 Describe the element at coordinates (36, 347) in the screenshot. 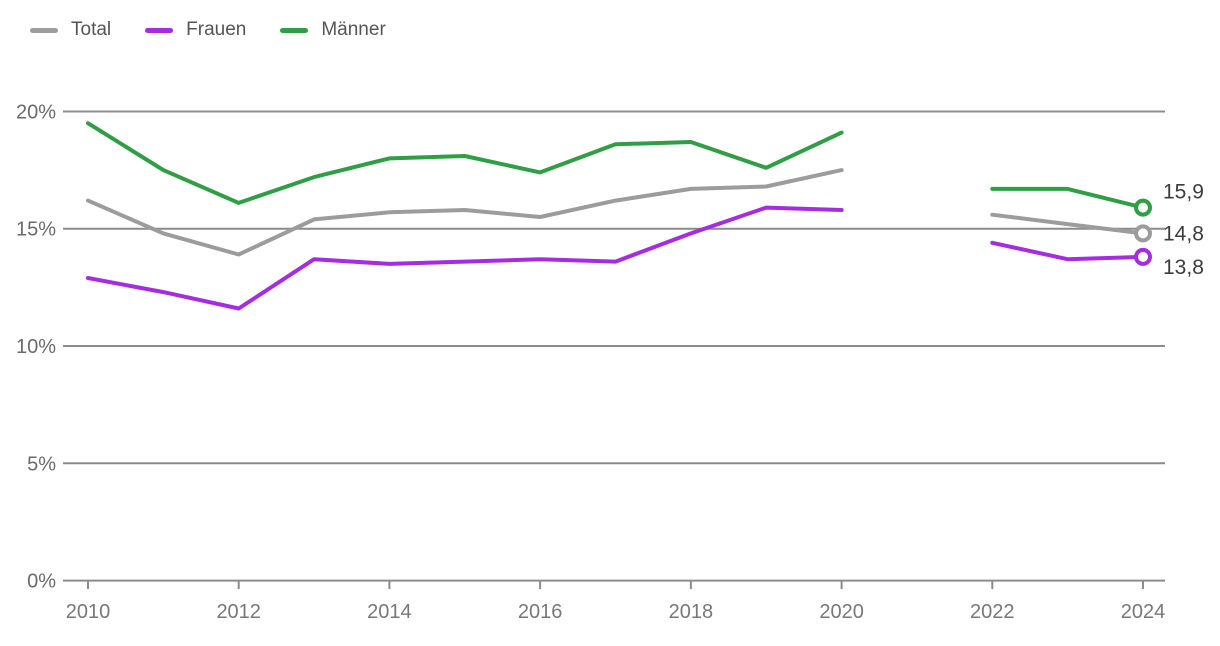

I see `y-tick-label: 10%` at that location.